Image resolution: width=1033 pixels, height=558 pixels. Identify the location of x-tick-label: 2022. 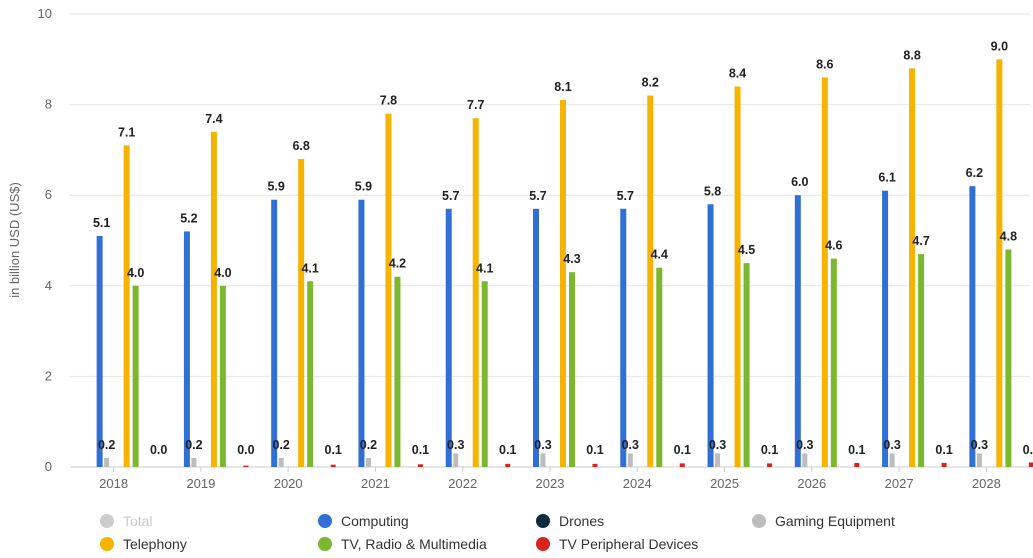
(462, 483).